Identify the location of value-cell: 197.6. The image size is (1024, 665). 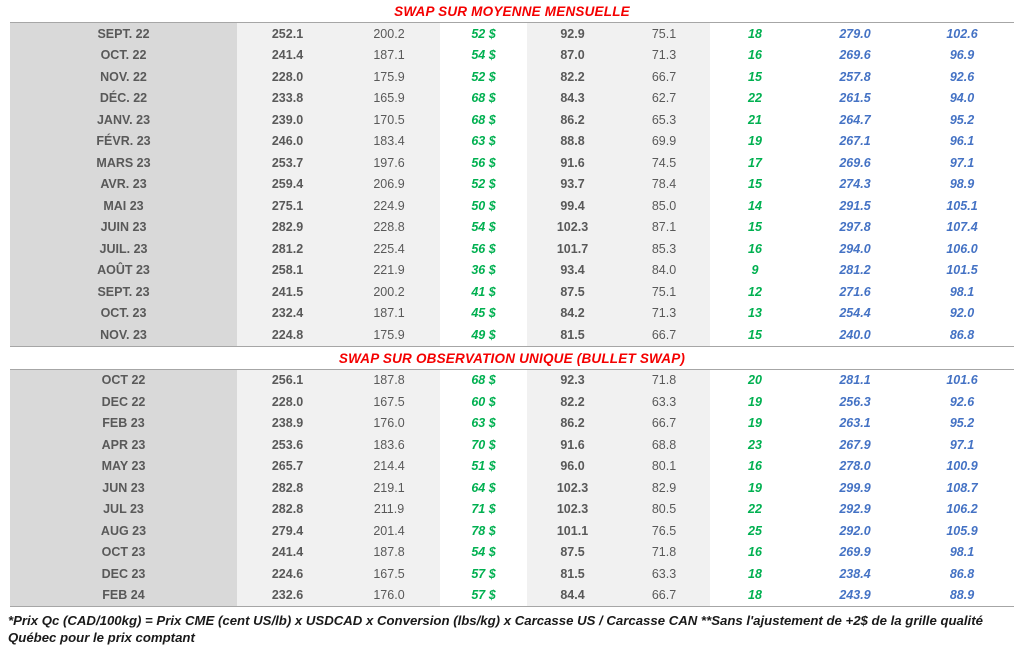
(389, 163).